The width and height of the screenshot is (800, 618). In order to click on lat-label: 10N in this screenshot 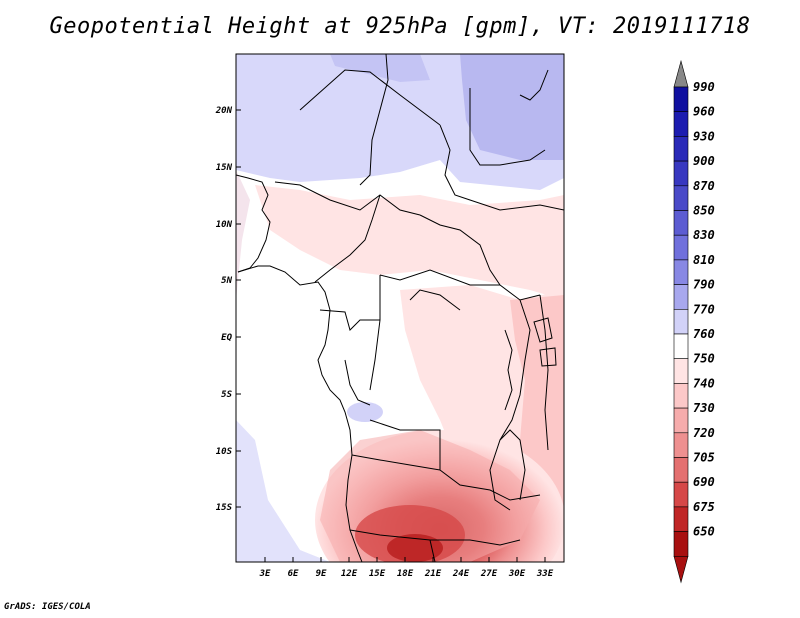, I will do `click(224, 225)`.